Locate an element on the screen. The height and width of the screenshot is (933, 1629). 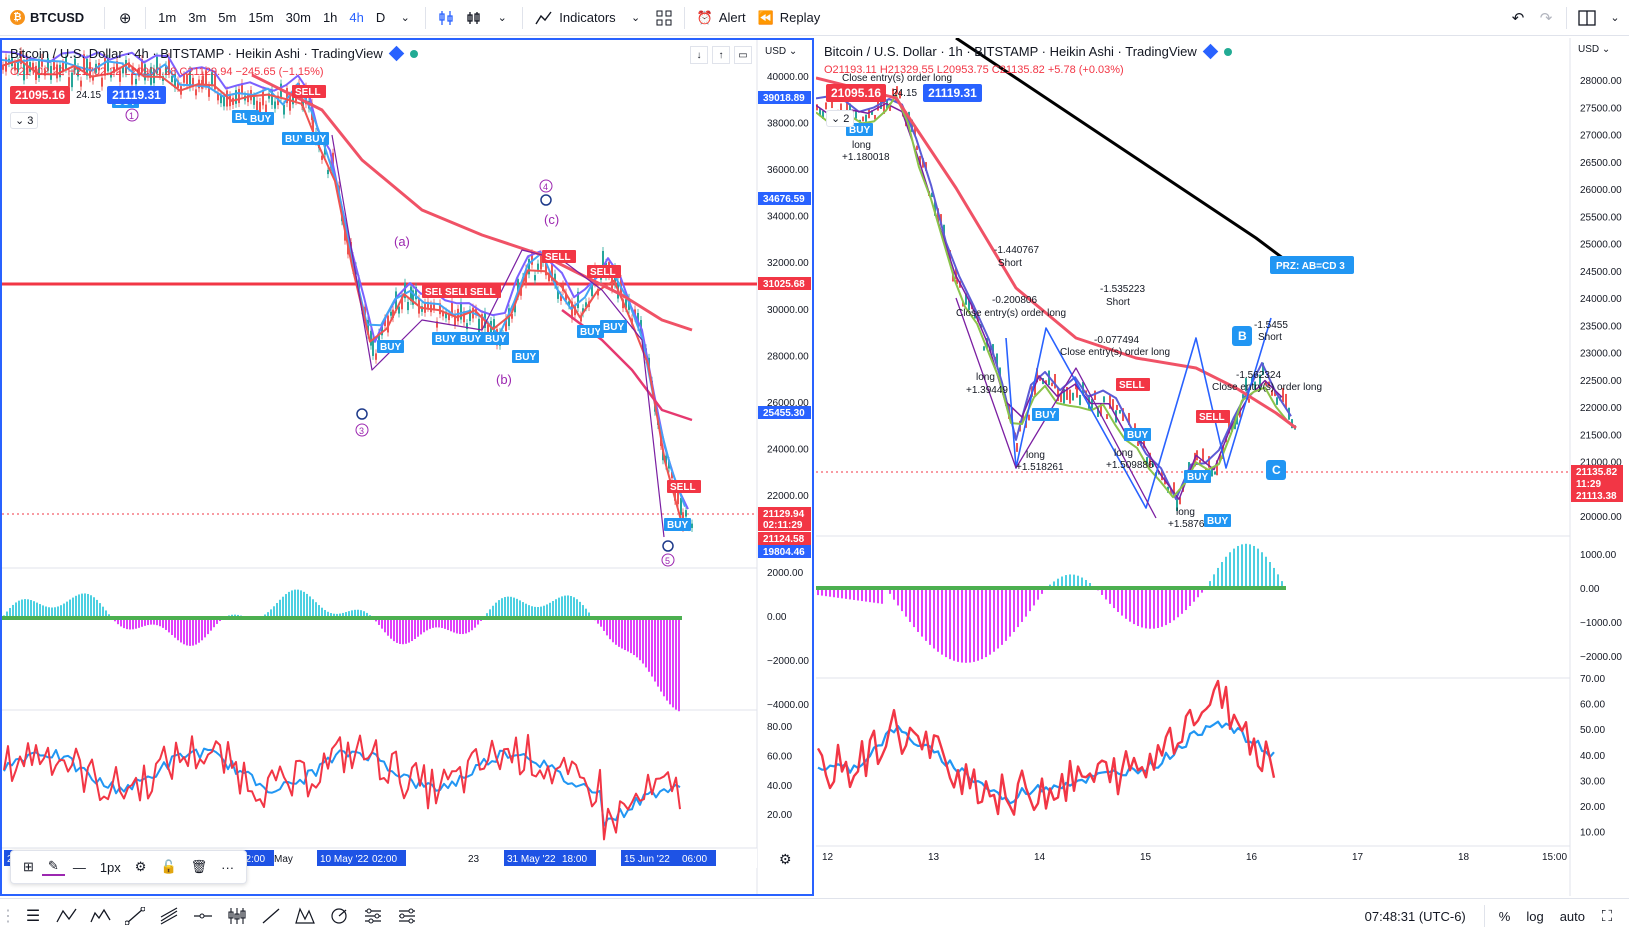
price-tag is located at coordinates (1597, 495).